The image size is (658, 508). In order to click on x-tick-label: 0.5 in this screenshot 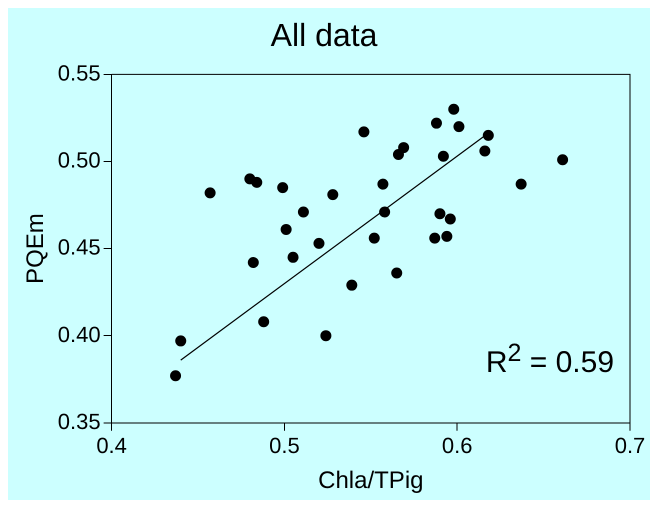, I will do `click(284, 445)`.